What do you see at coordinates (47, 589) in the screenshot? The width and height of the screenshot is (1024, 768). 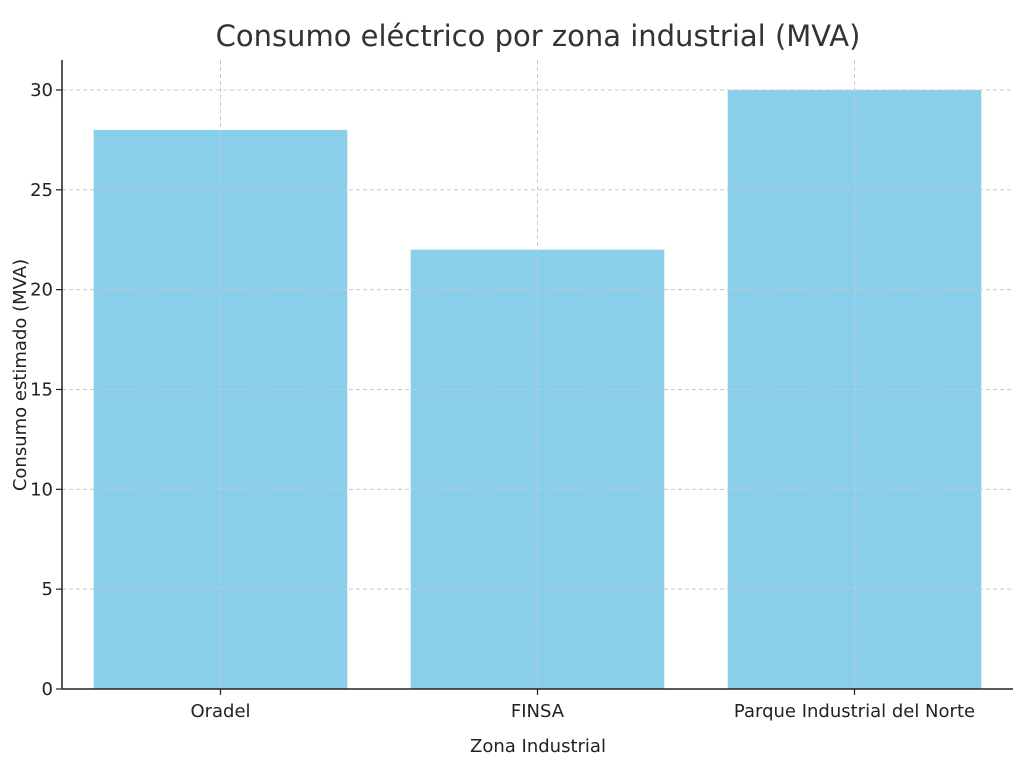 I see `y-tick-label: 5` at bounding box center [47, 589].